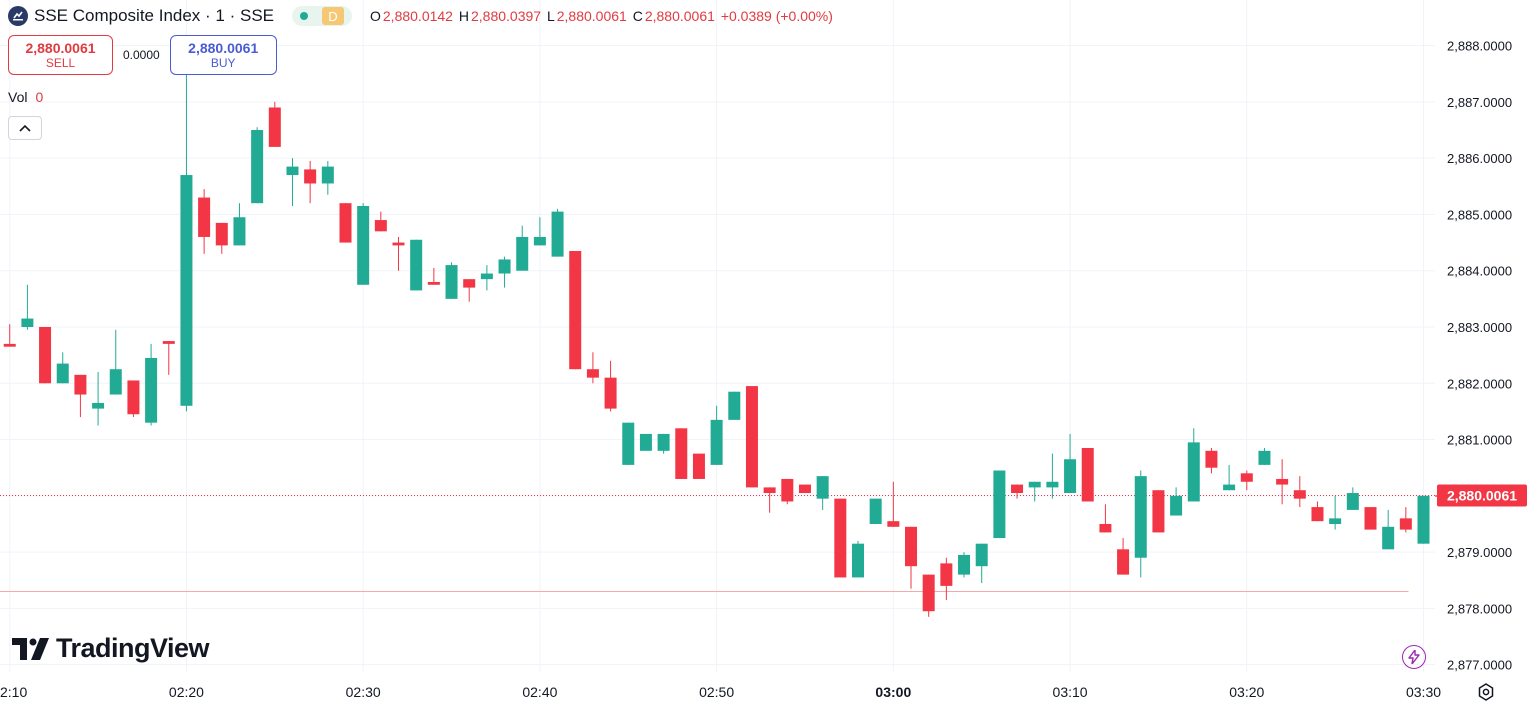 This screenshot has width=1527, height=702. What do you see at coordinates (60, 55) in the screenshot?
I see `sell-button: 2,880.0061 SELL` at bounding box center [60, 55].